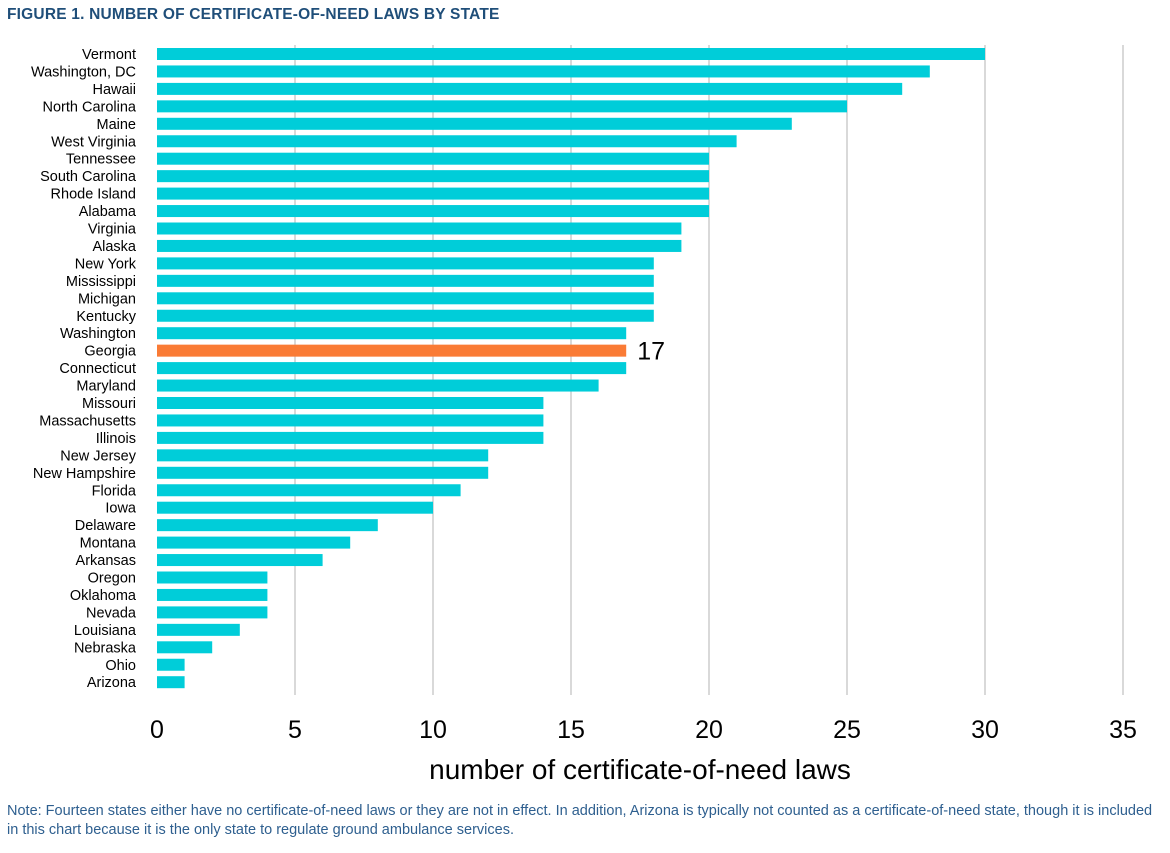 The image size is (1170, 853). I want to click on x-tick-label: 5, so click(295, 730).